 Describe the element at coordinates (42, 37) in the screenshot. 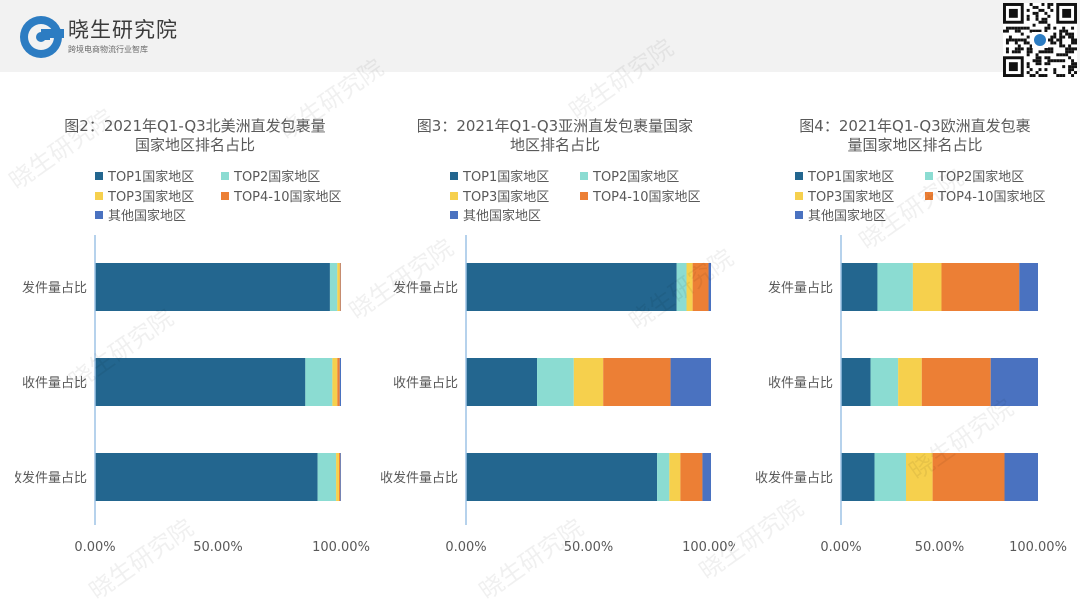

I see `brand-logo-icon` at that location.